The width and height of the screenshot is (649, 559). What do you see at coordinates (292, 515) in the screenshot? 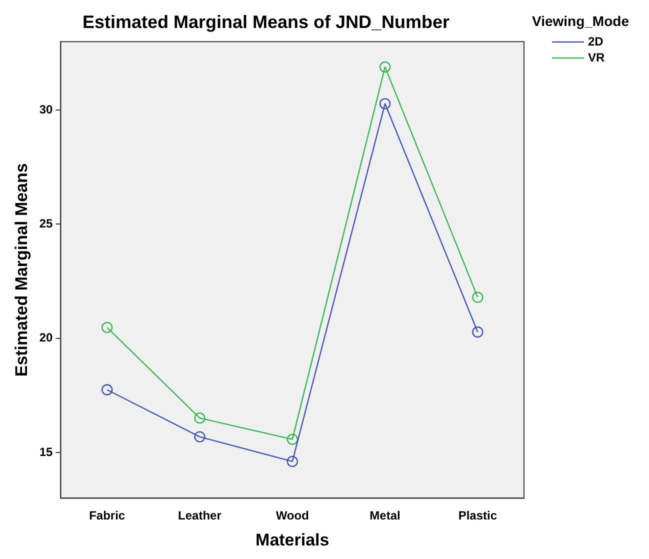
I see `x-tick-label: Wood` at bounding box center [292, 515].